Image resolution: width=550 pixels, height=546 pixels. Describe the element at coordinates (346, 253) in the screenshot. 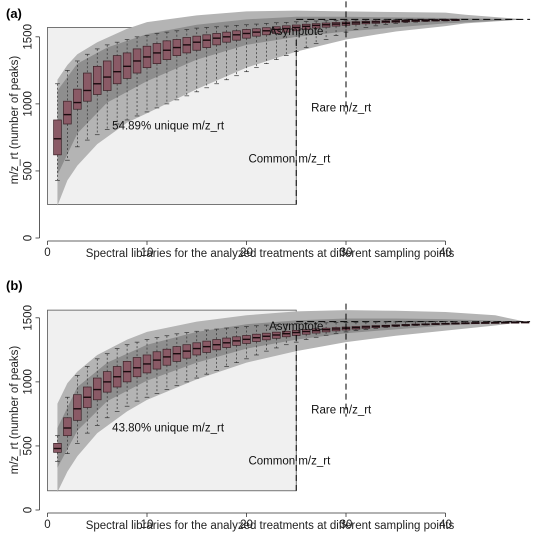

I see `x-tick-label: 30` at that location.